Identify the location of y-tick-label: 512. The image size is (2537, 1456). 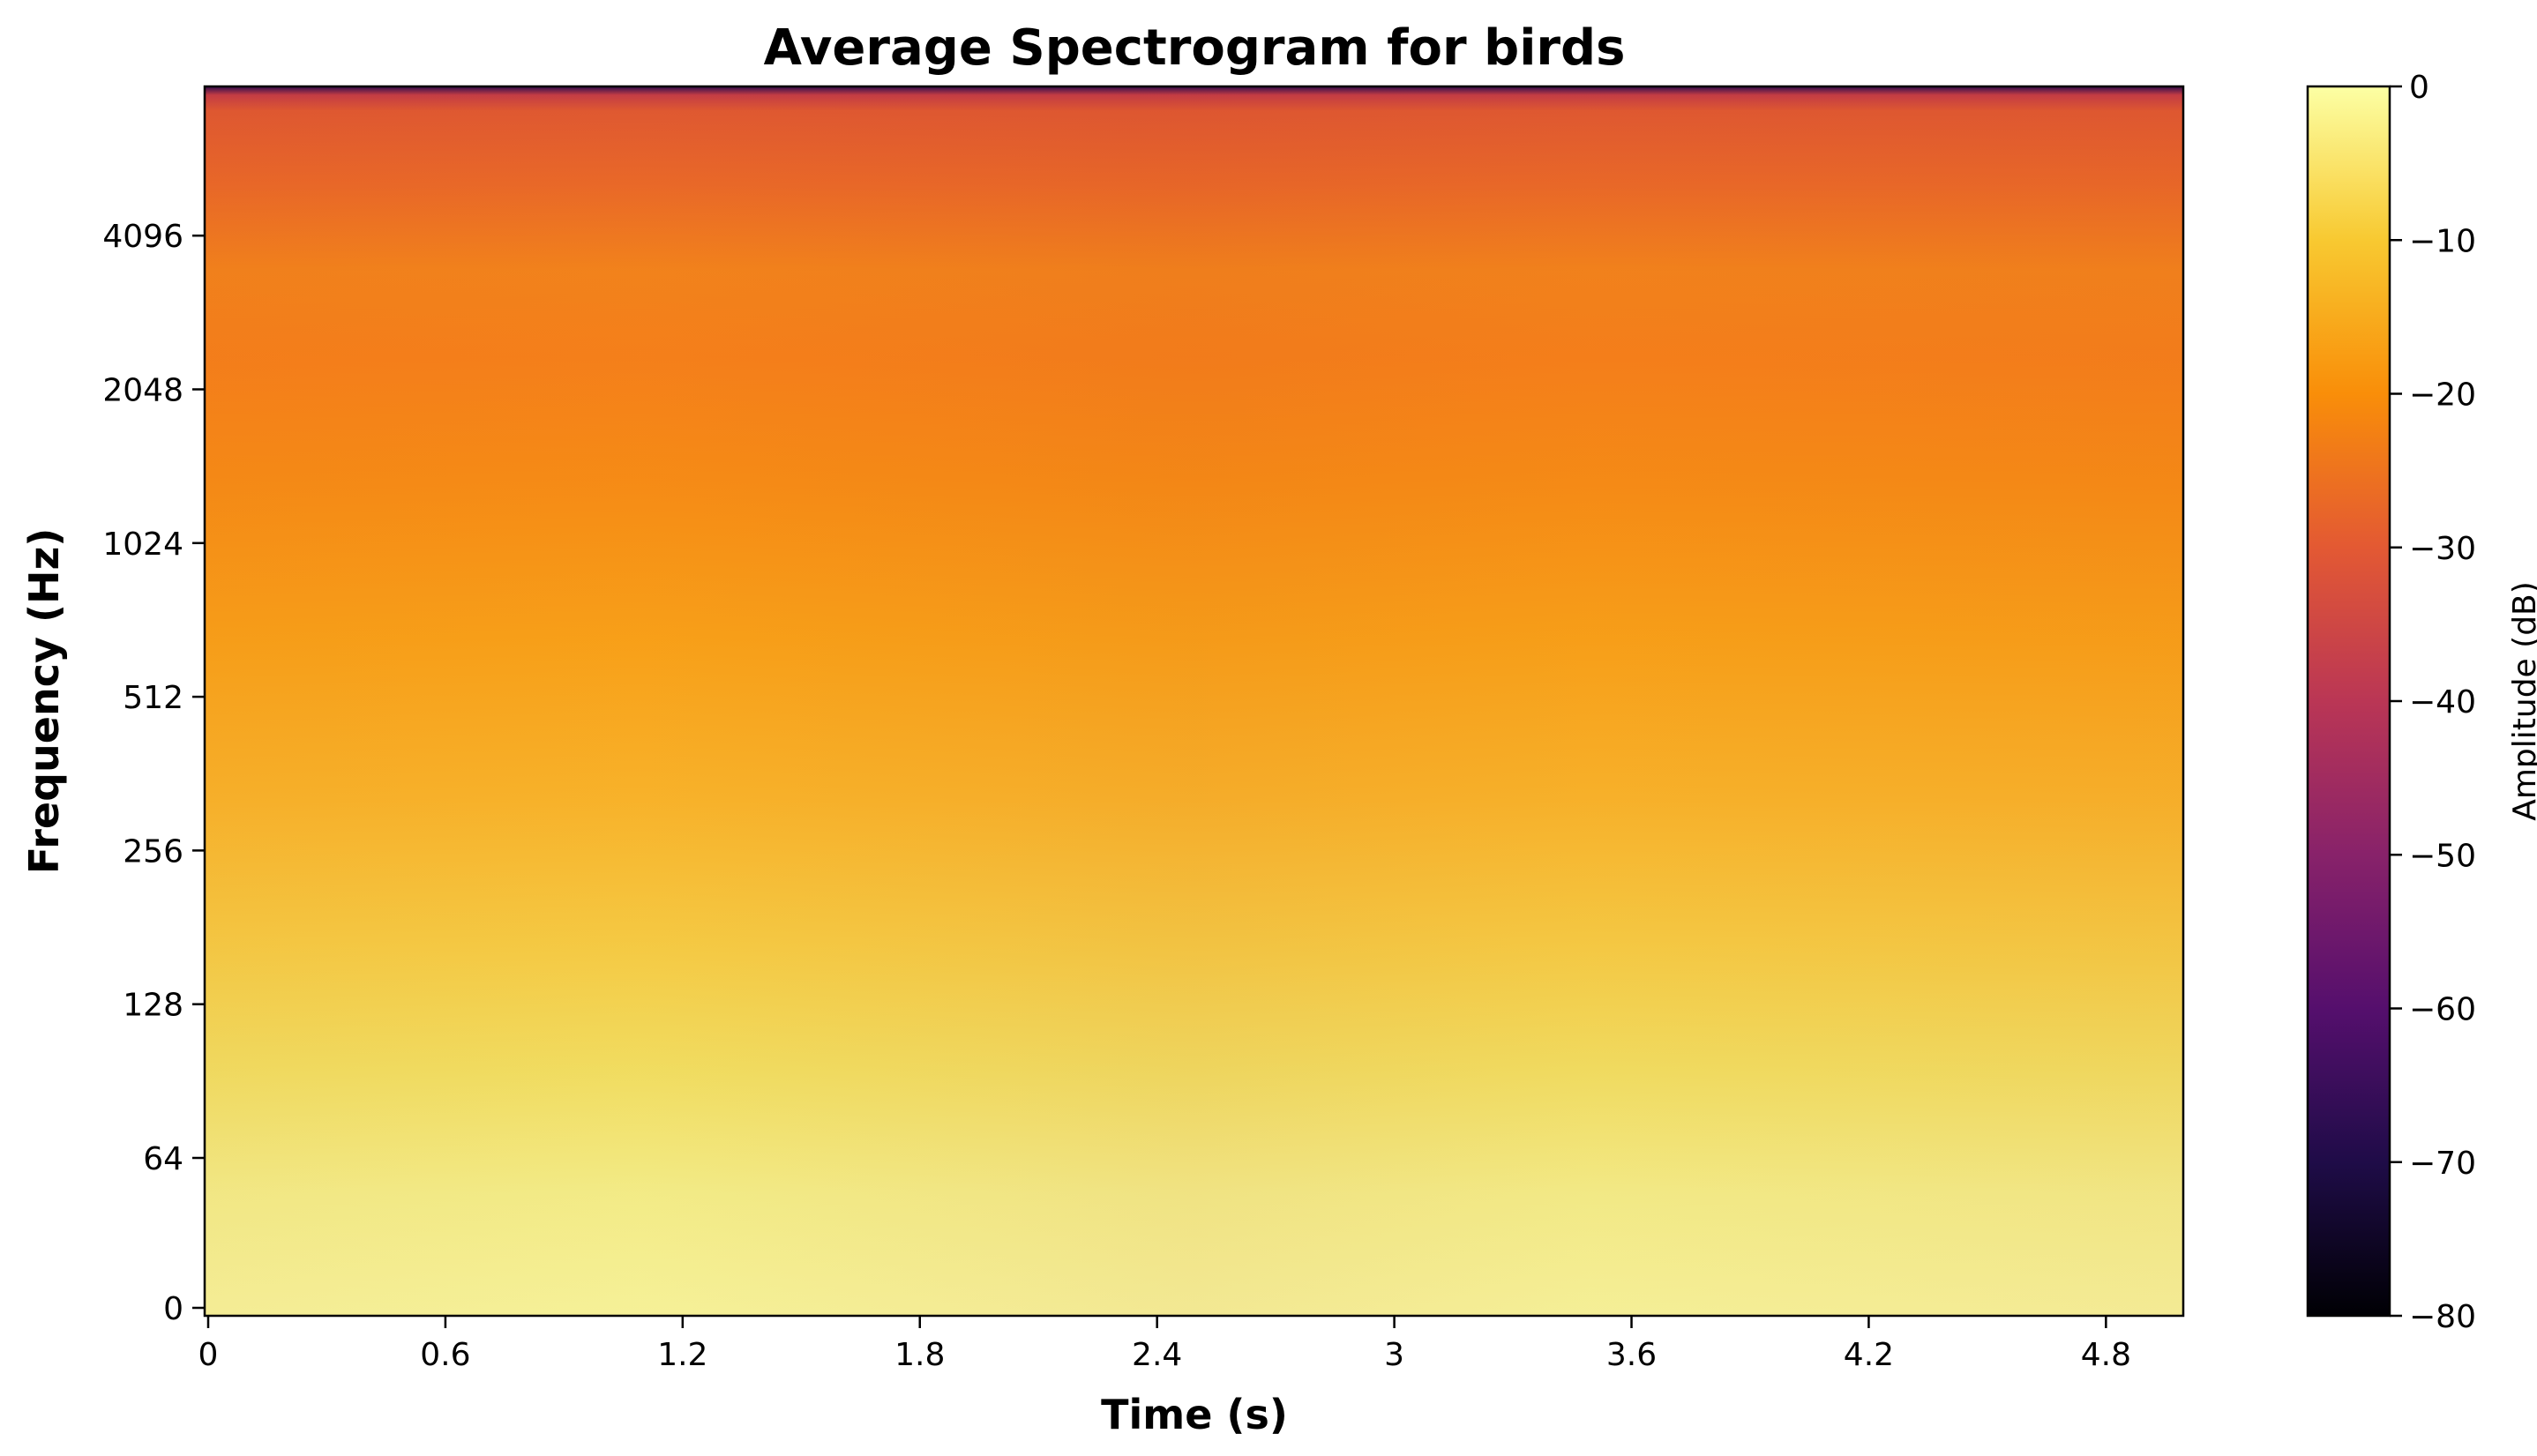
(153, 698).